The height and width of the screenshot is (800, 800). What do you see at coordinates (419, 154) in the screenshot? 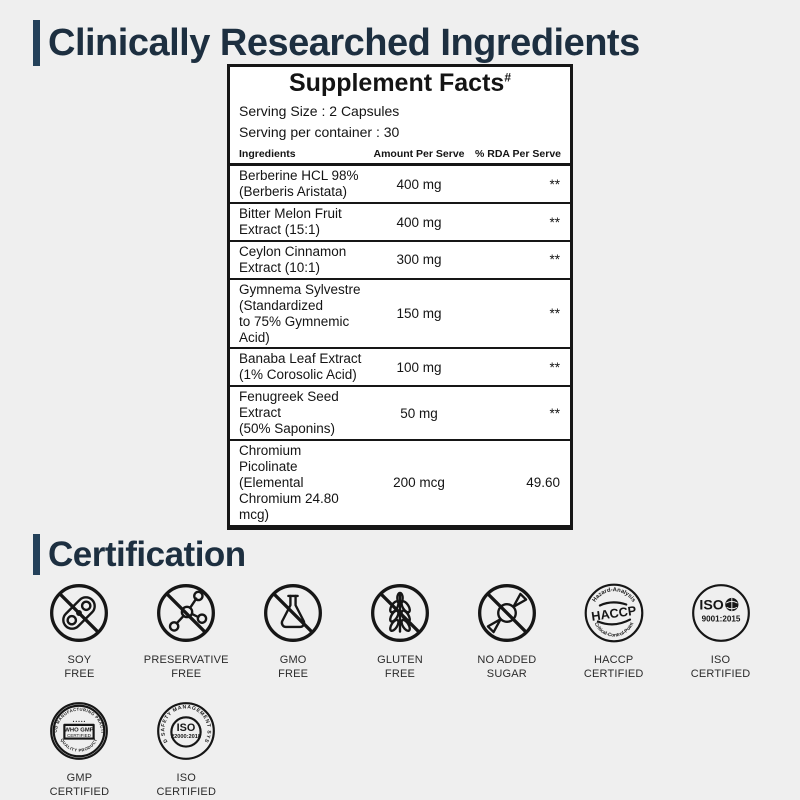
I see `column-header-amount: Amount Per Serve` at bounding box center [419, 154].